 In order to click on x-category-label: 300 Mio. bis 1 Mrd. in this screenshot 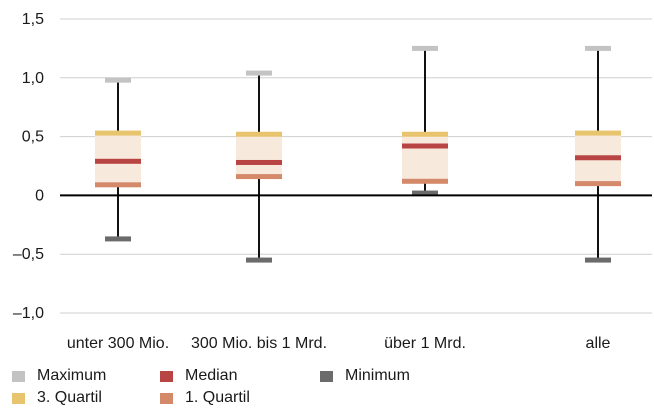, I will do `click(259, 343)`.